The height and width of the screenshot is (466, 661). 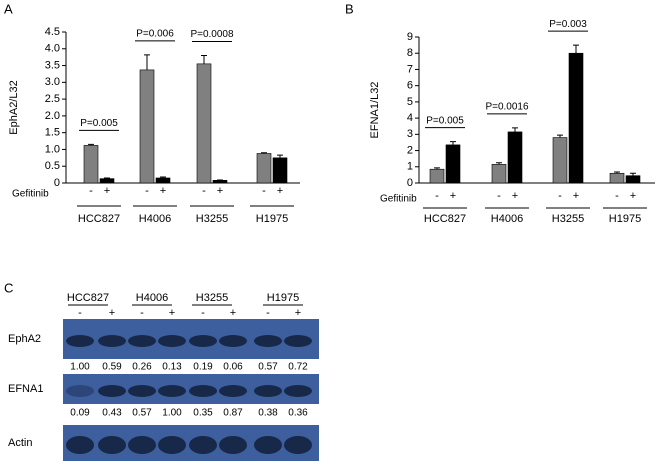 I want to click on quantification: 0.09, so click(x=80, y=413).